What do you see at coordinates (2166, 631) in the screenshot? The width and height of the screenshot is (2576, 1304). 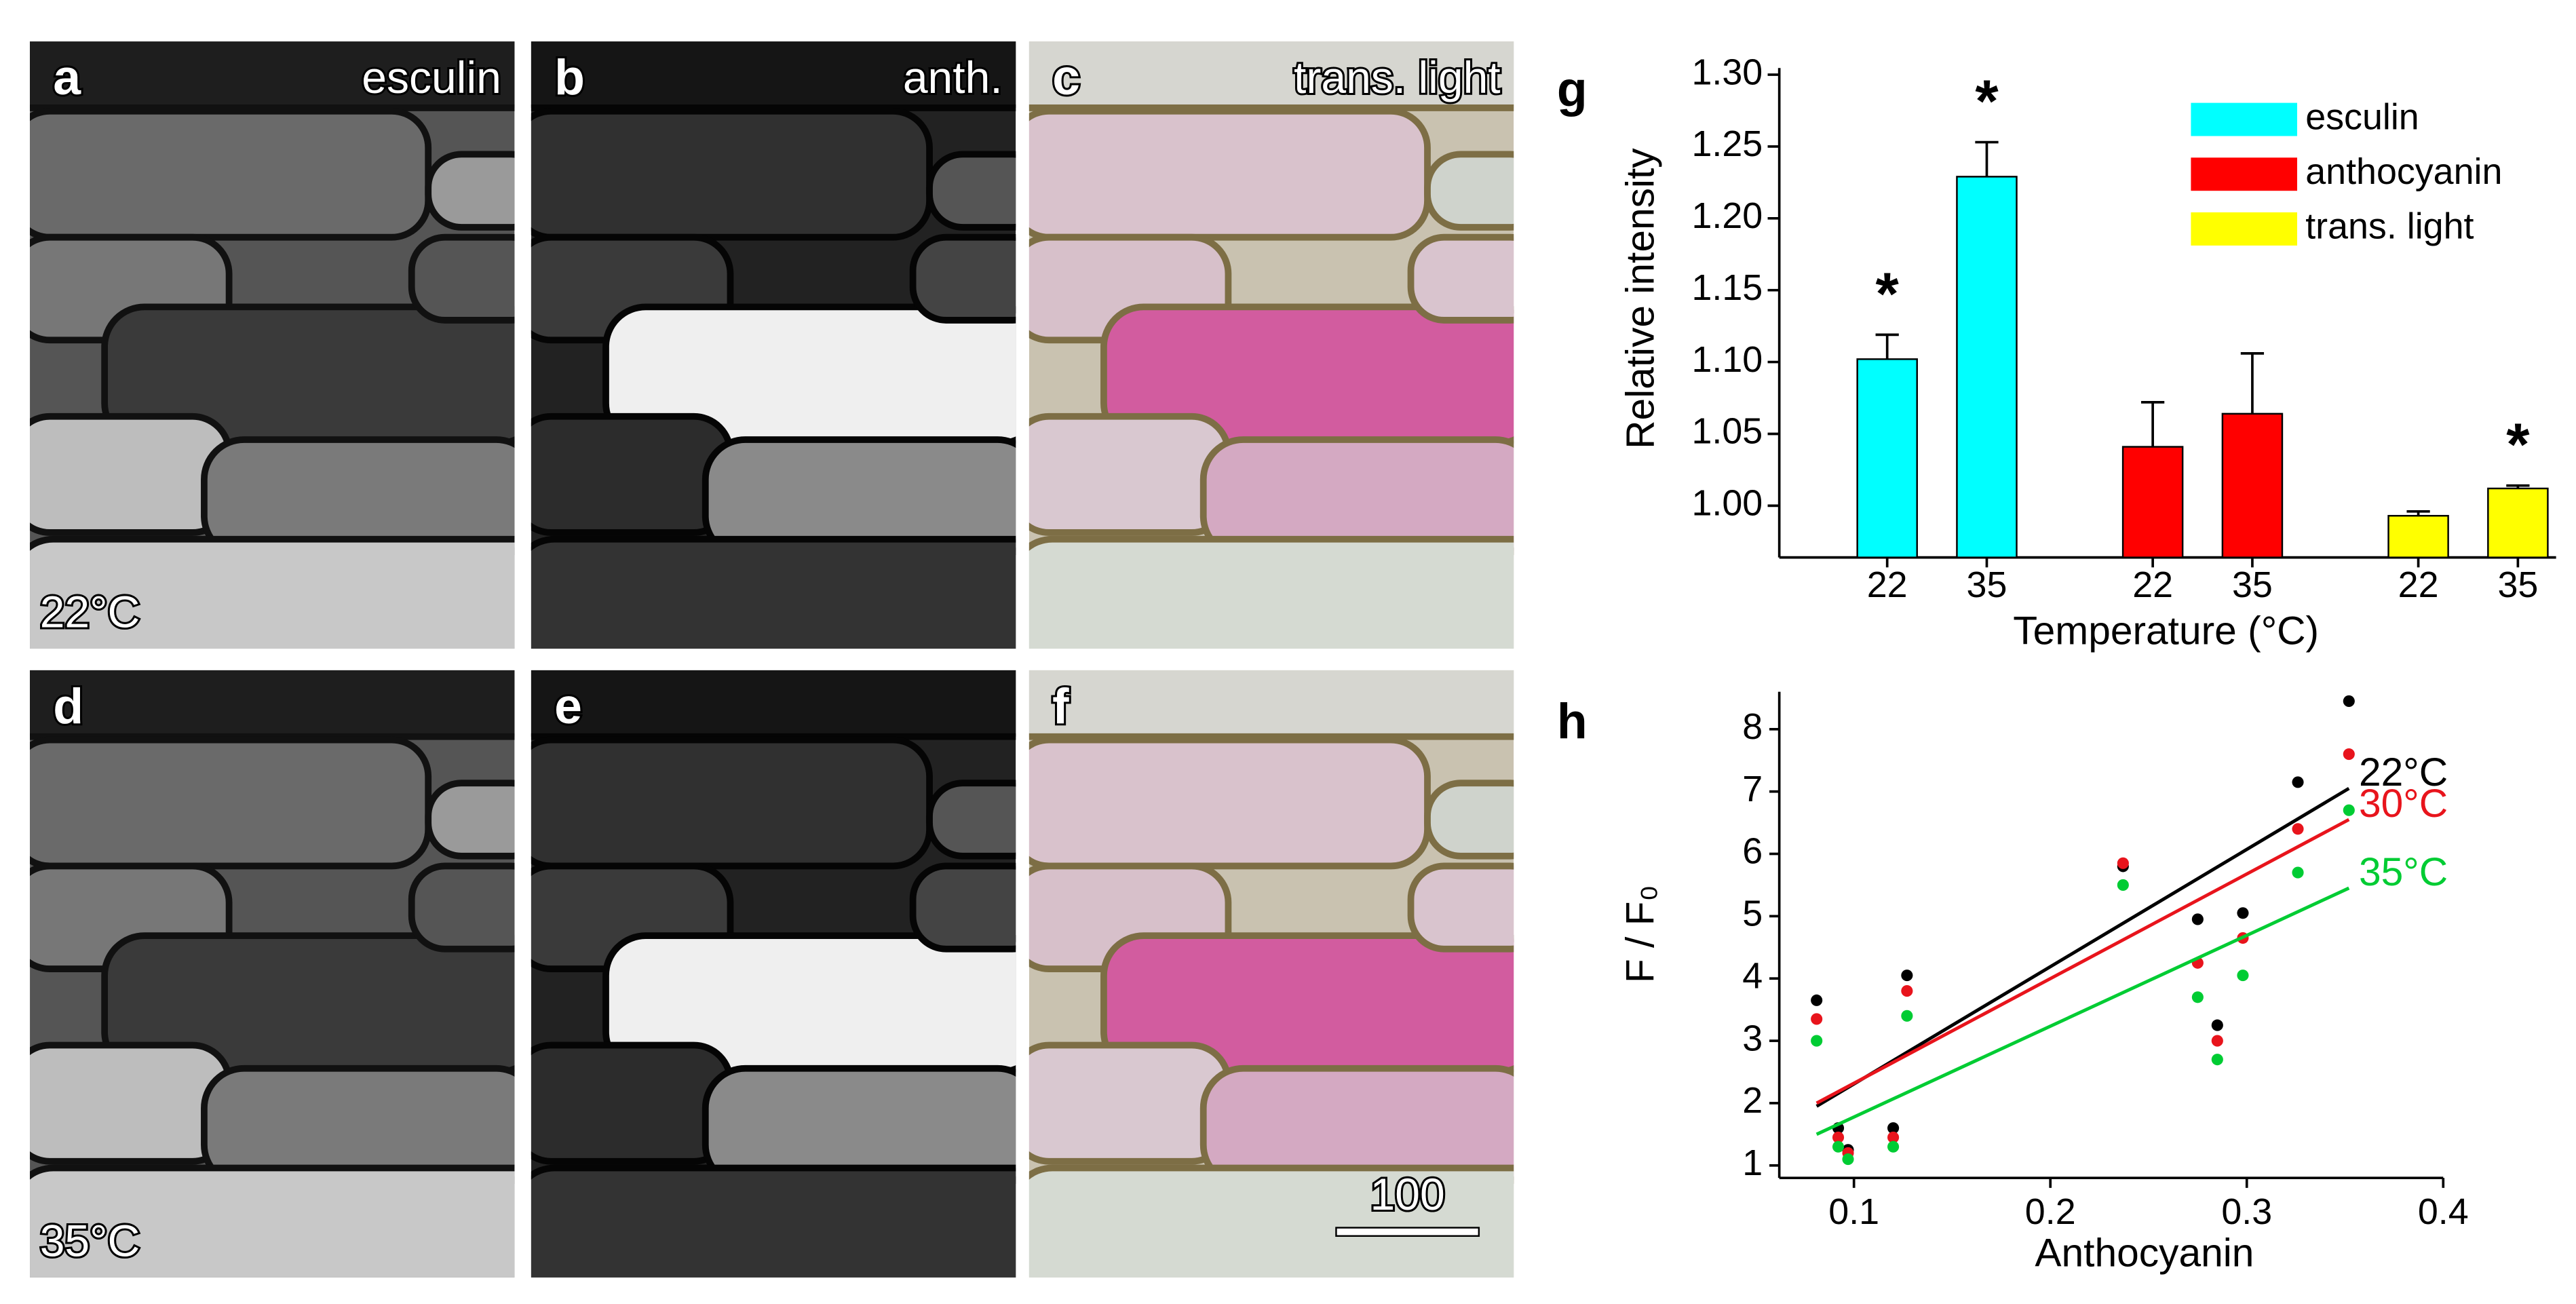 I see `x-axis-label: Temperature (°C)` at bounding box center [2166, 631].